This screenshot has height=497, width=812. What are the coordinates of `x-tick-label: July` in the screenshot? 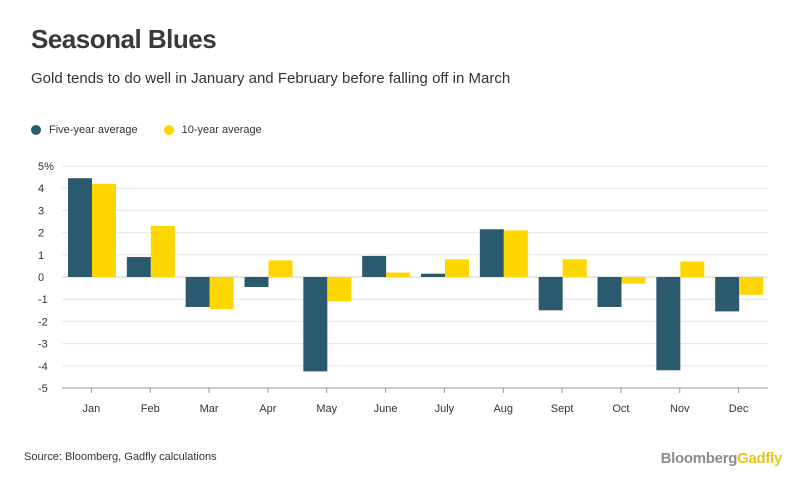 It's located at (445, 409).